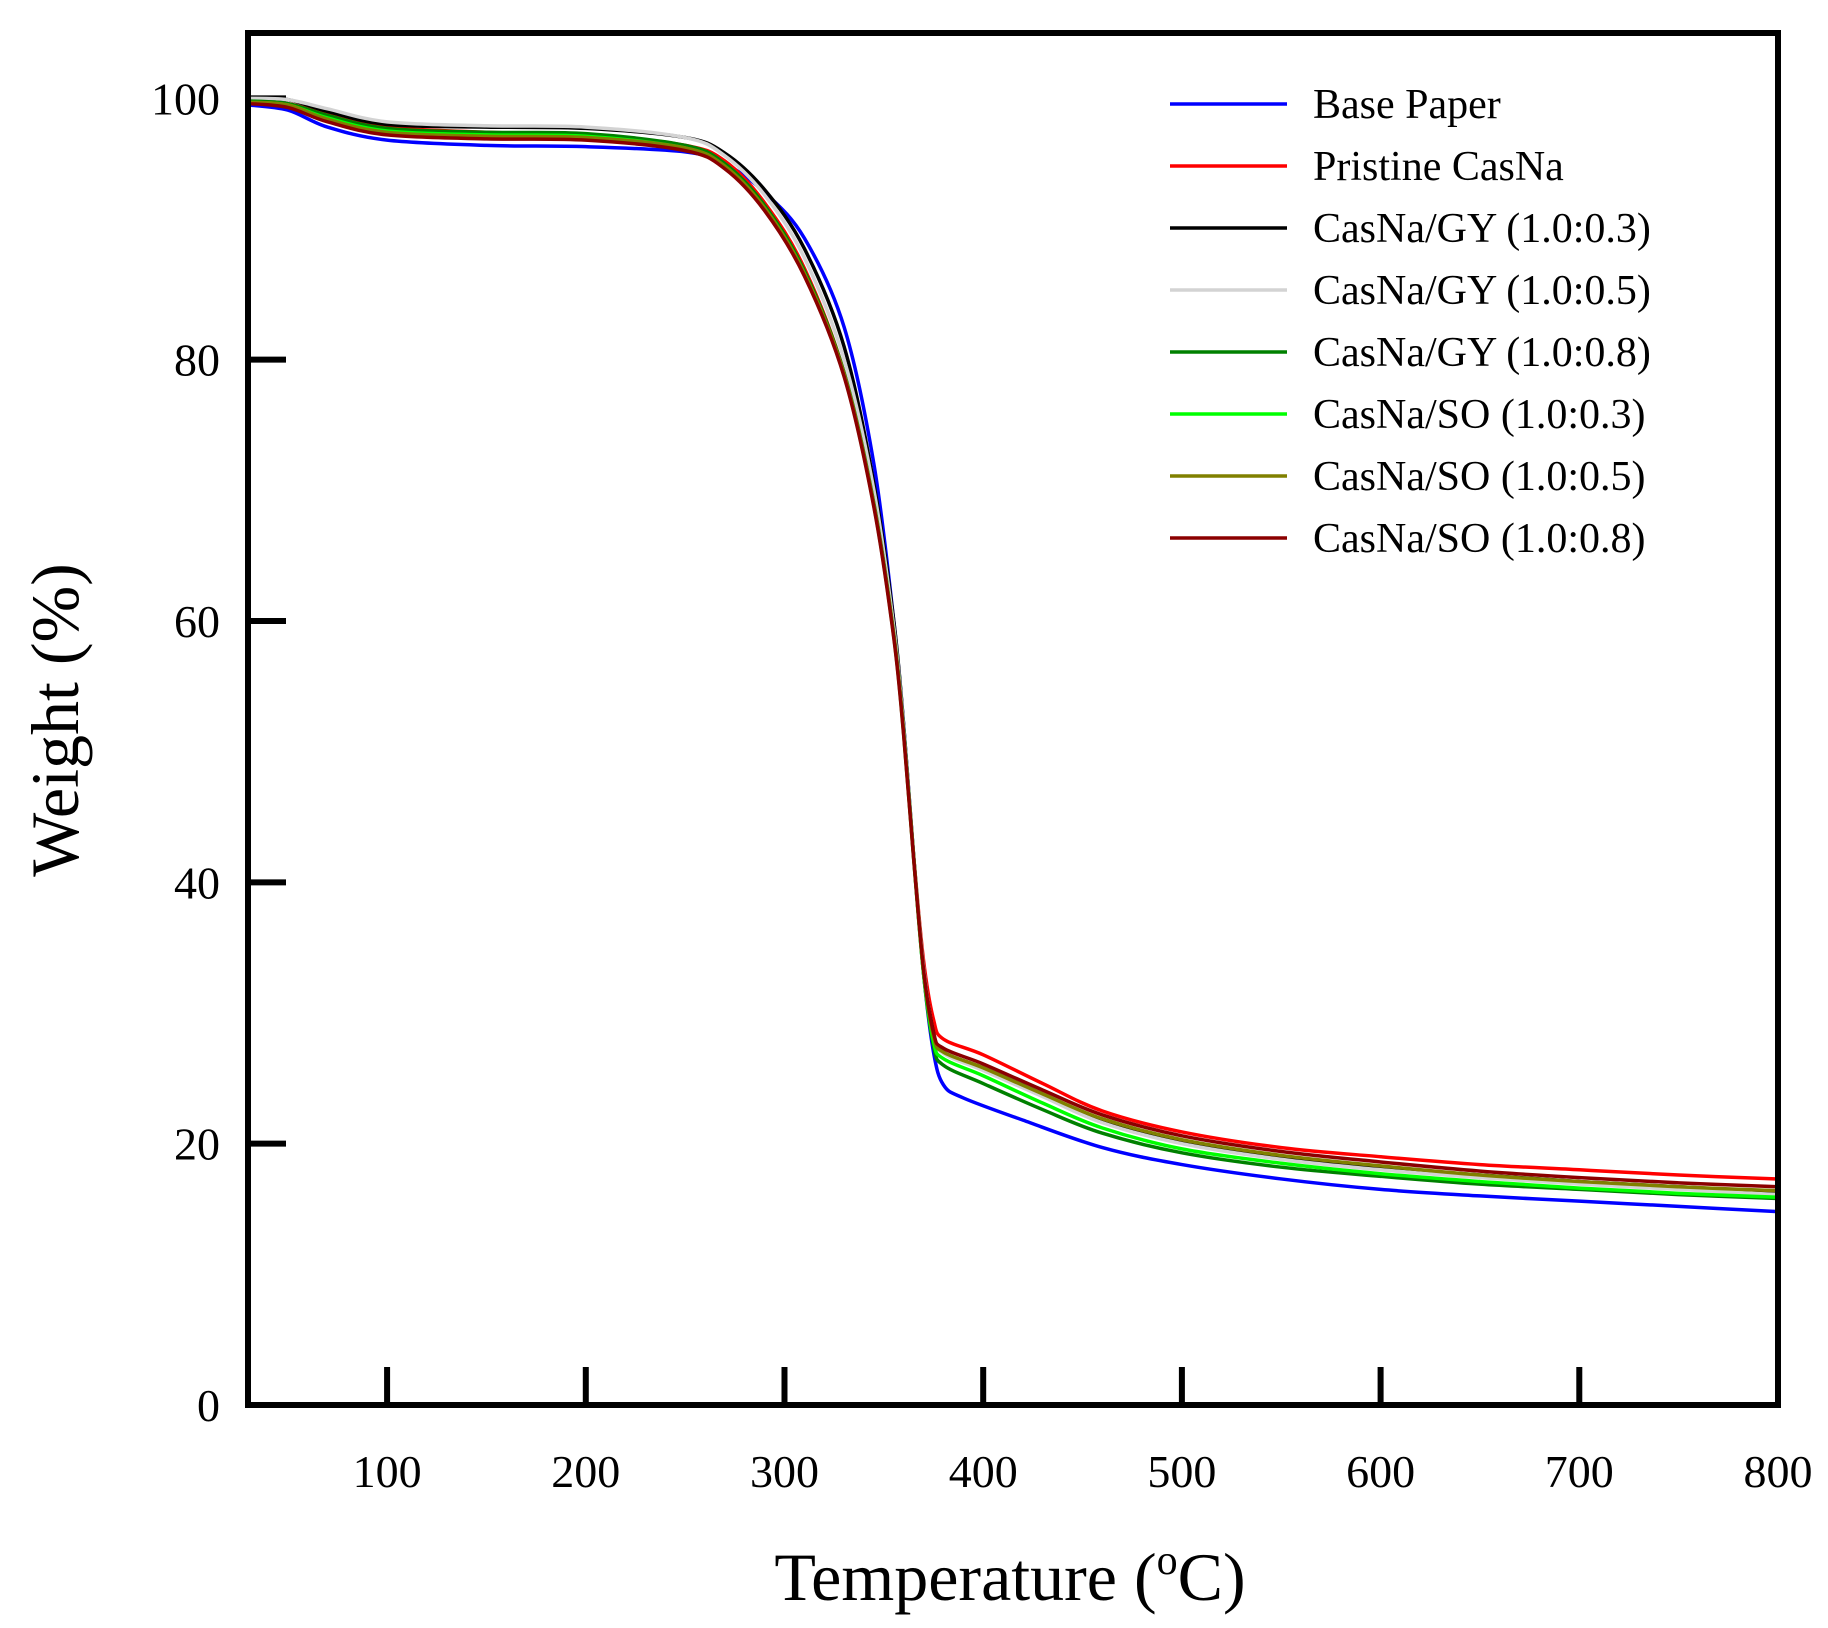  Describe the element at coordinates (1778, 1471) in the screenshot. I see `x-tick-label: 800` at that location.